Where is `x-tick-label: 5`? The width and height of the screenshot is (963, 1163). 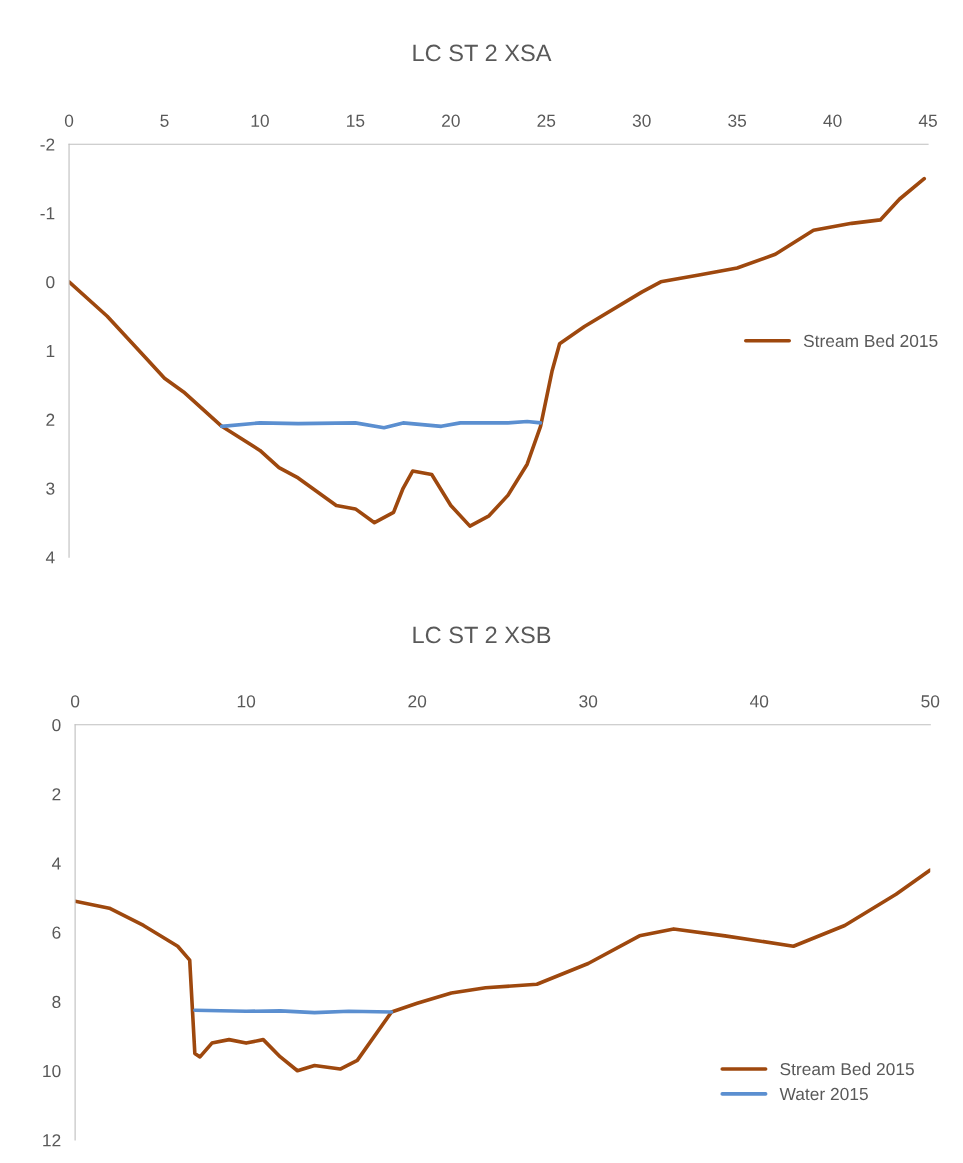
x-tick-label: 5 is located at coordinates (164, 120).